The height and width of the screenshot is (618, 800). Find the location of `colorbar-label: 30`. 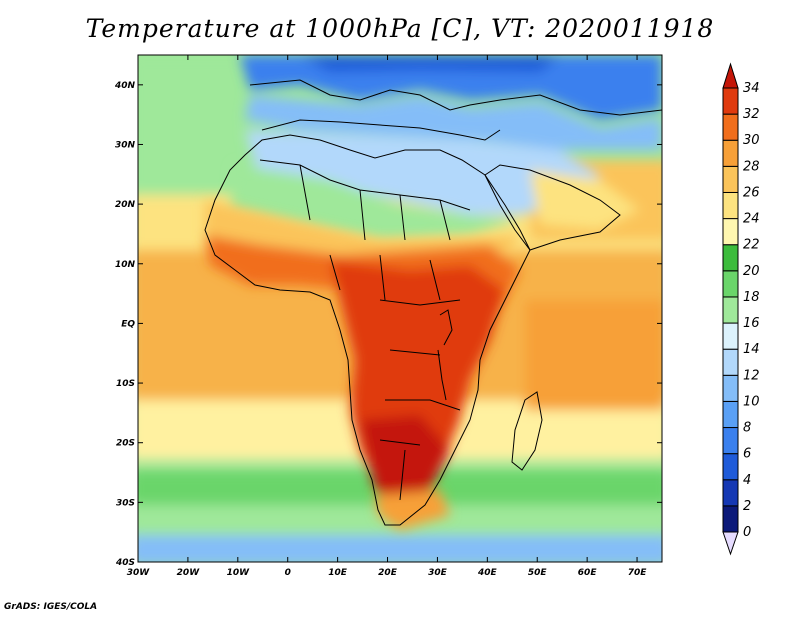

colorbar-label: 30 is located at coordinates (751, 140).